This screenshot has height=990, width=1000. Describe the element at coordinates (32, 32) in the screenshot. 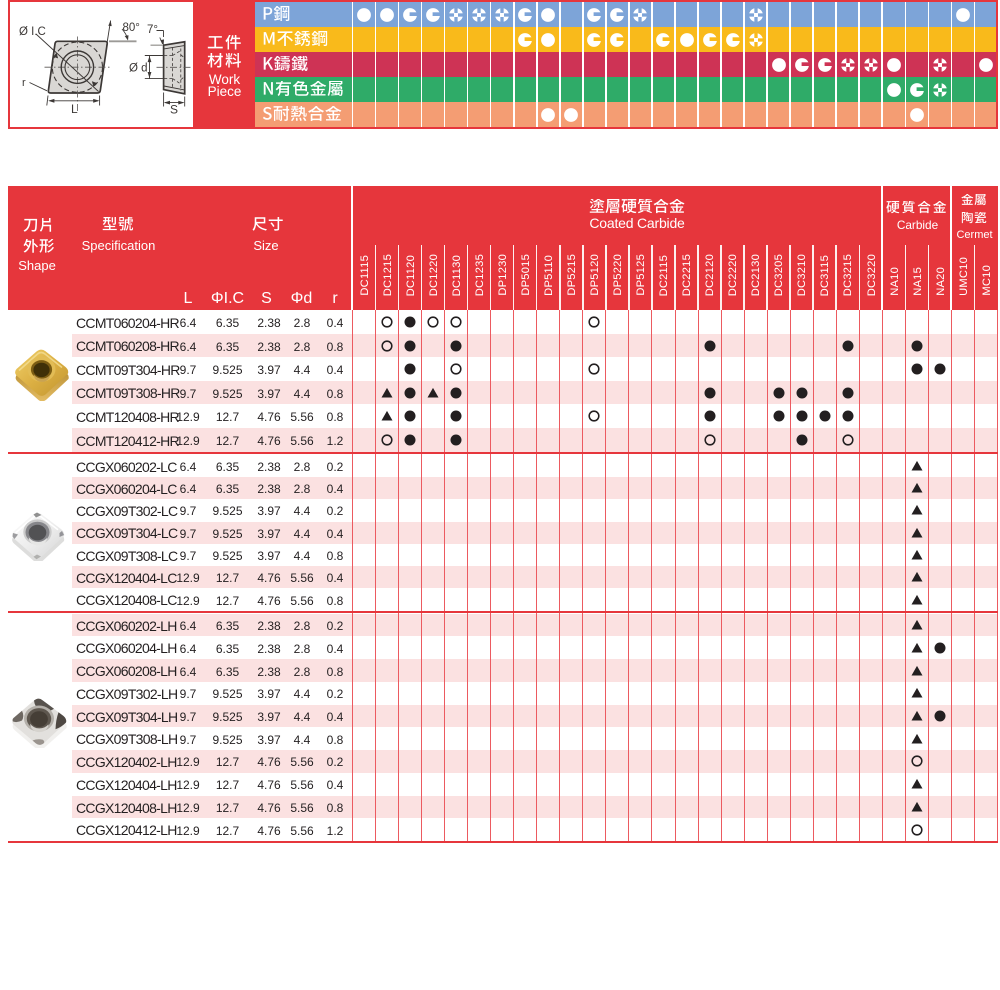

I see `svg-text: Ø I.C` at that location.